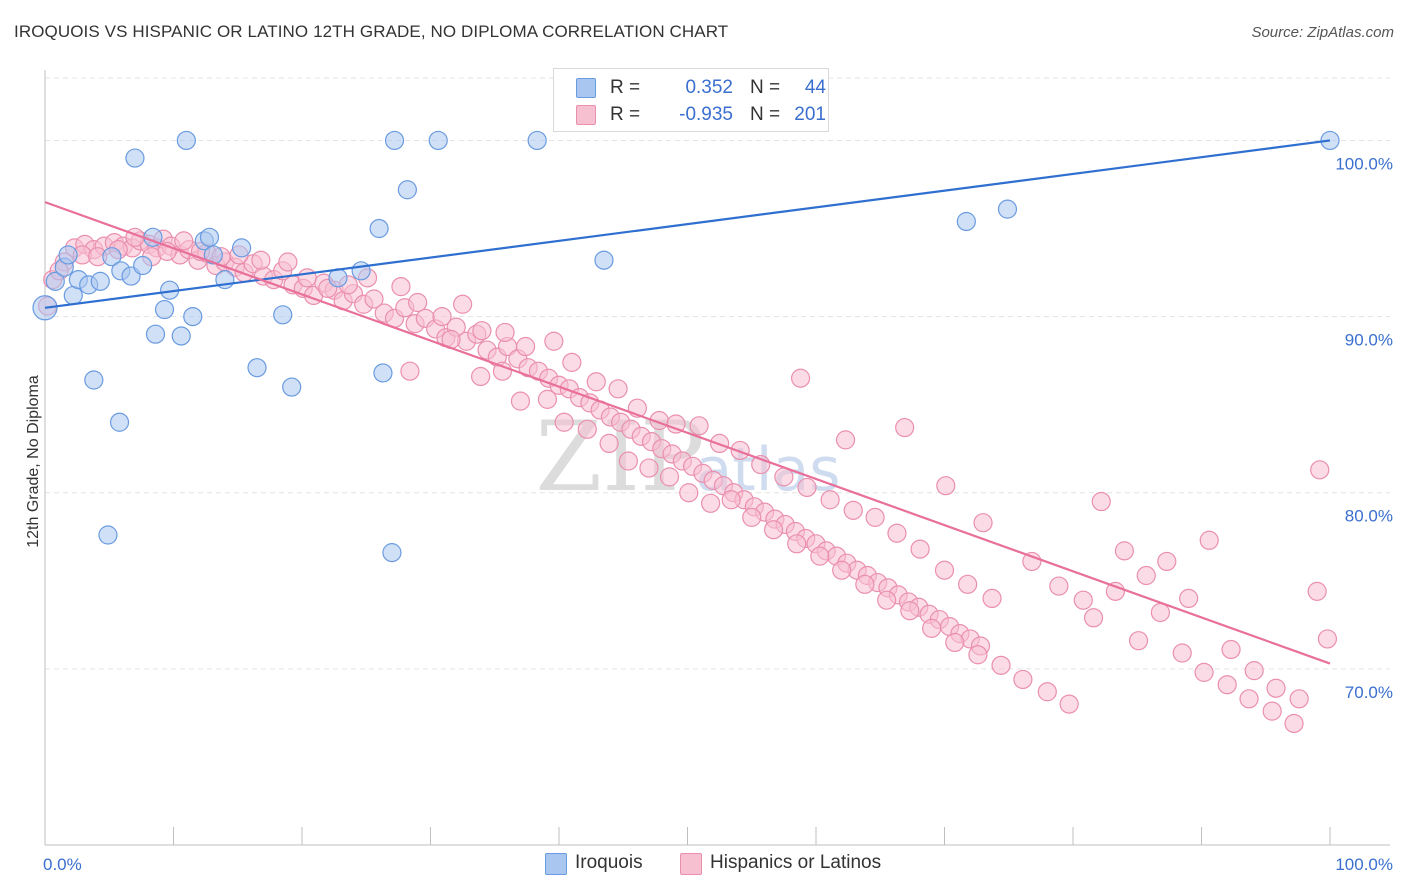  Describe the element at coordinates (1369, 340) in the screenshot. I see `y-tick-label: 90.0%` at that location.